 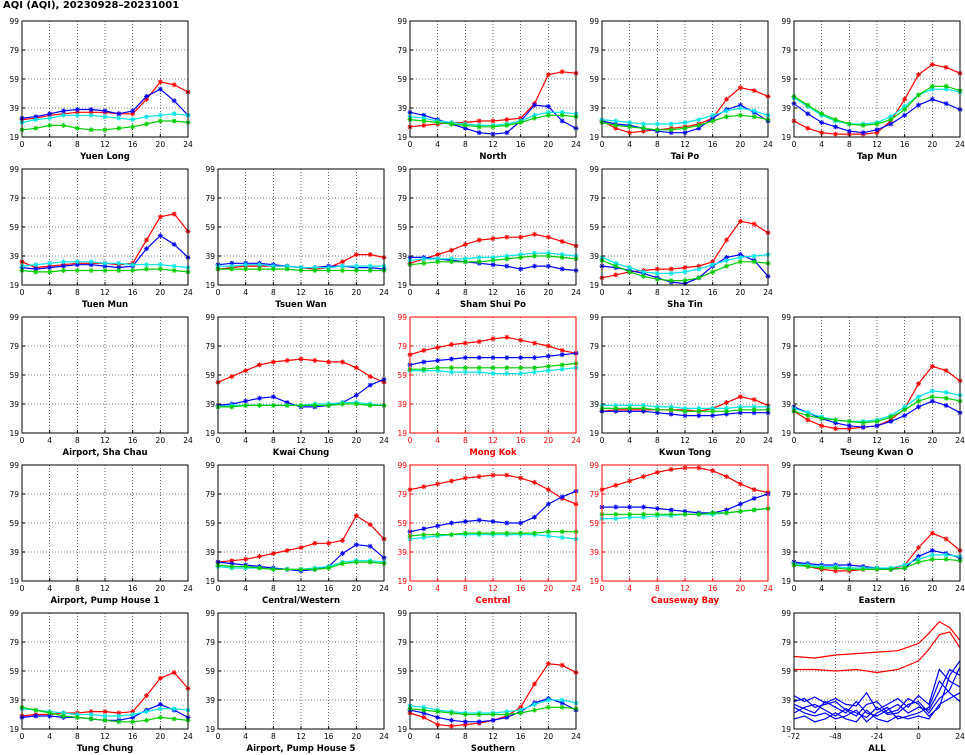 I want to click on station-label: Central, so click(x=493, y=601).